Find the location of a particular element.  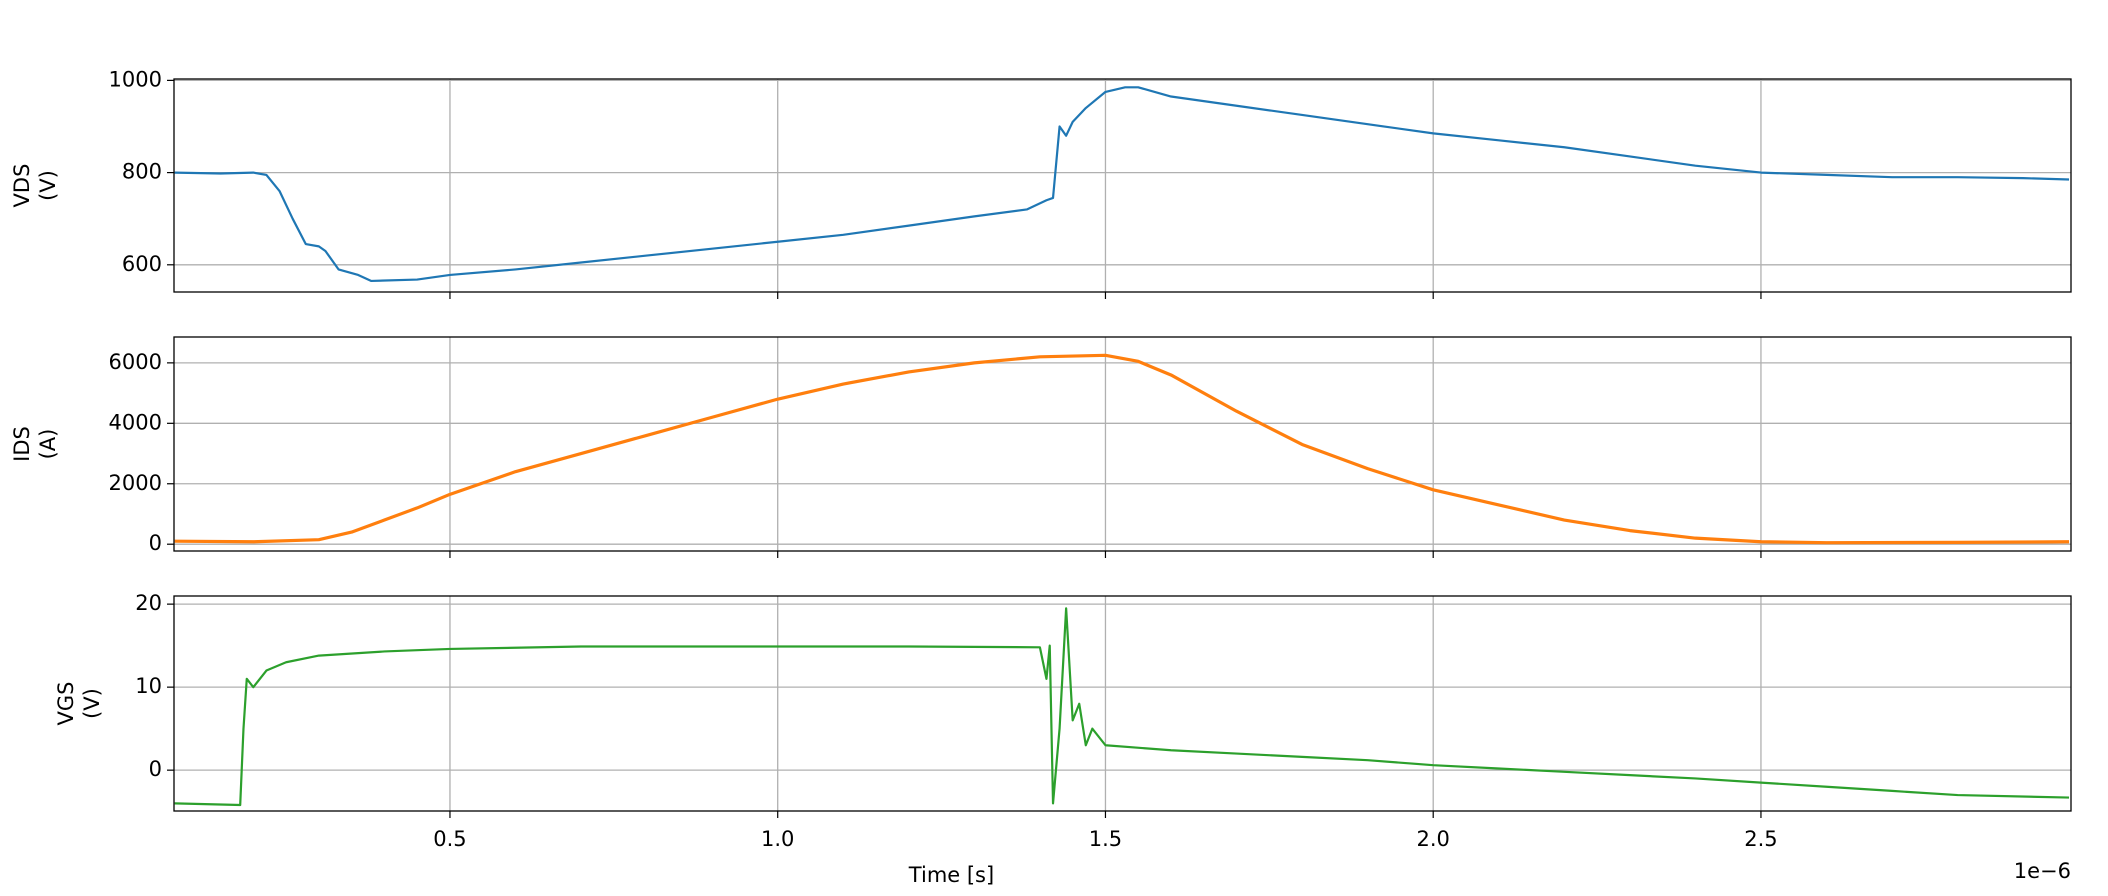

x-tick-label: 2.0 is located at coordinates (1433, 839).